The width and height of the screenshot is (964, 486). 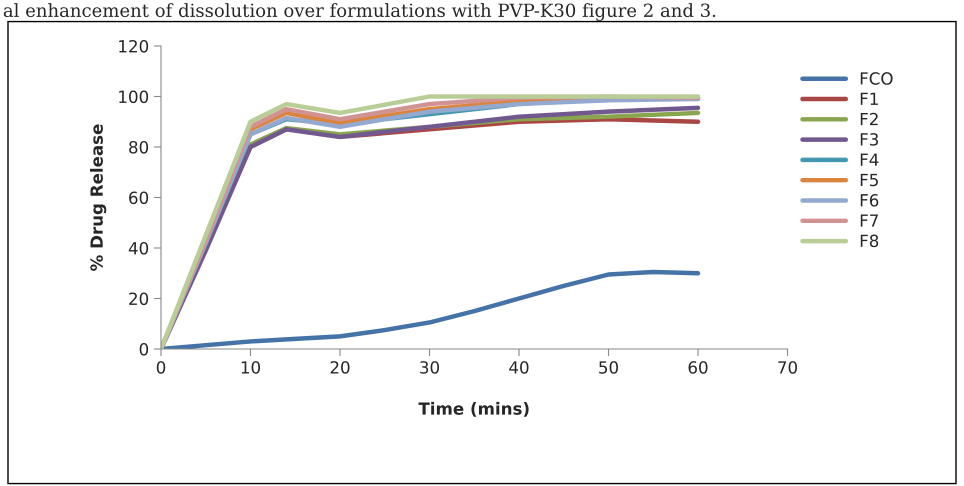 What do you see at coordinates (251, 367) in the screenshot?
I see `x-tick-label: 10` at bounding box center [251, 367].